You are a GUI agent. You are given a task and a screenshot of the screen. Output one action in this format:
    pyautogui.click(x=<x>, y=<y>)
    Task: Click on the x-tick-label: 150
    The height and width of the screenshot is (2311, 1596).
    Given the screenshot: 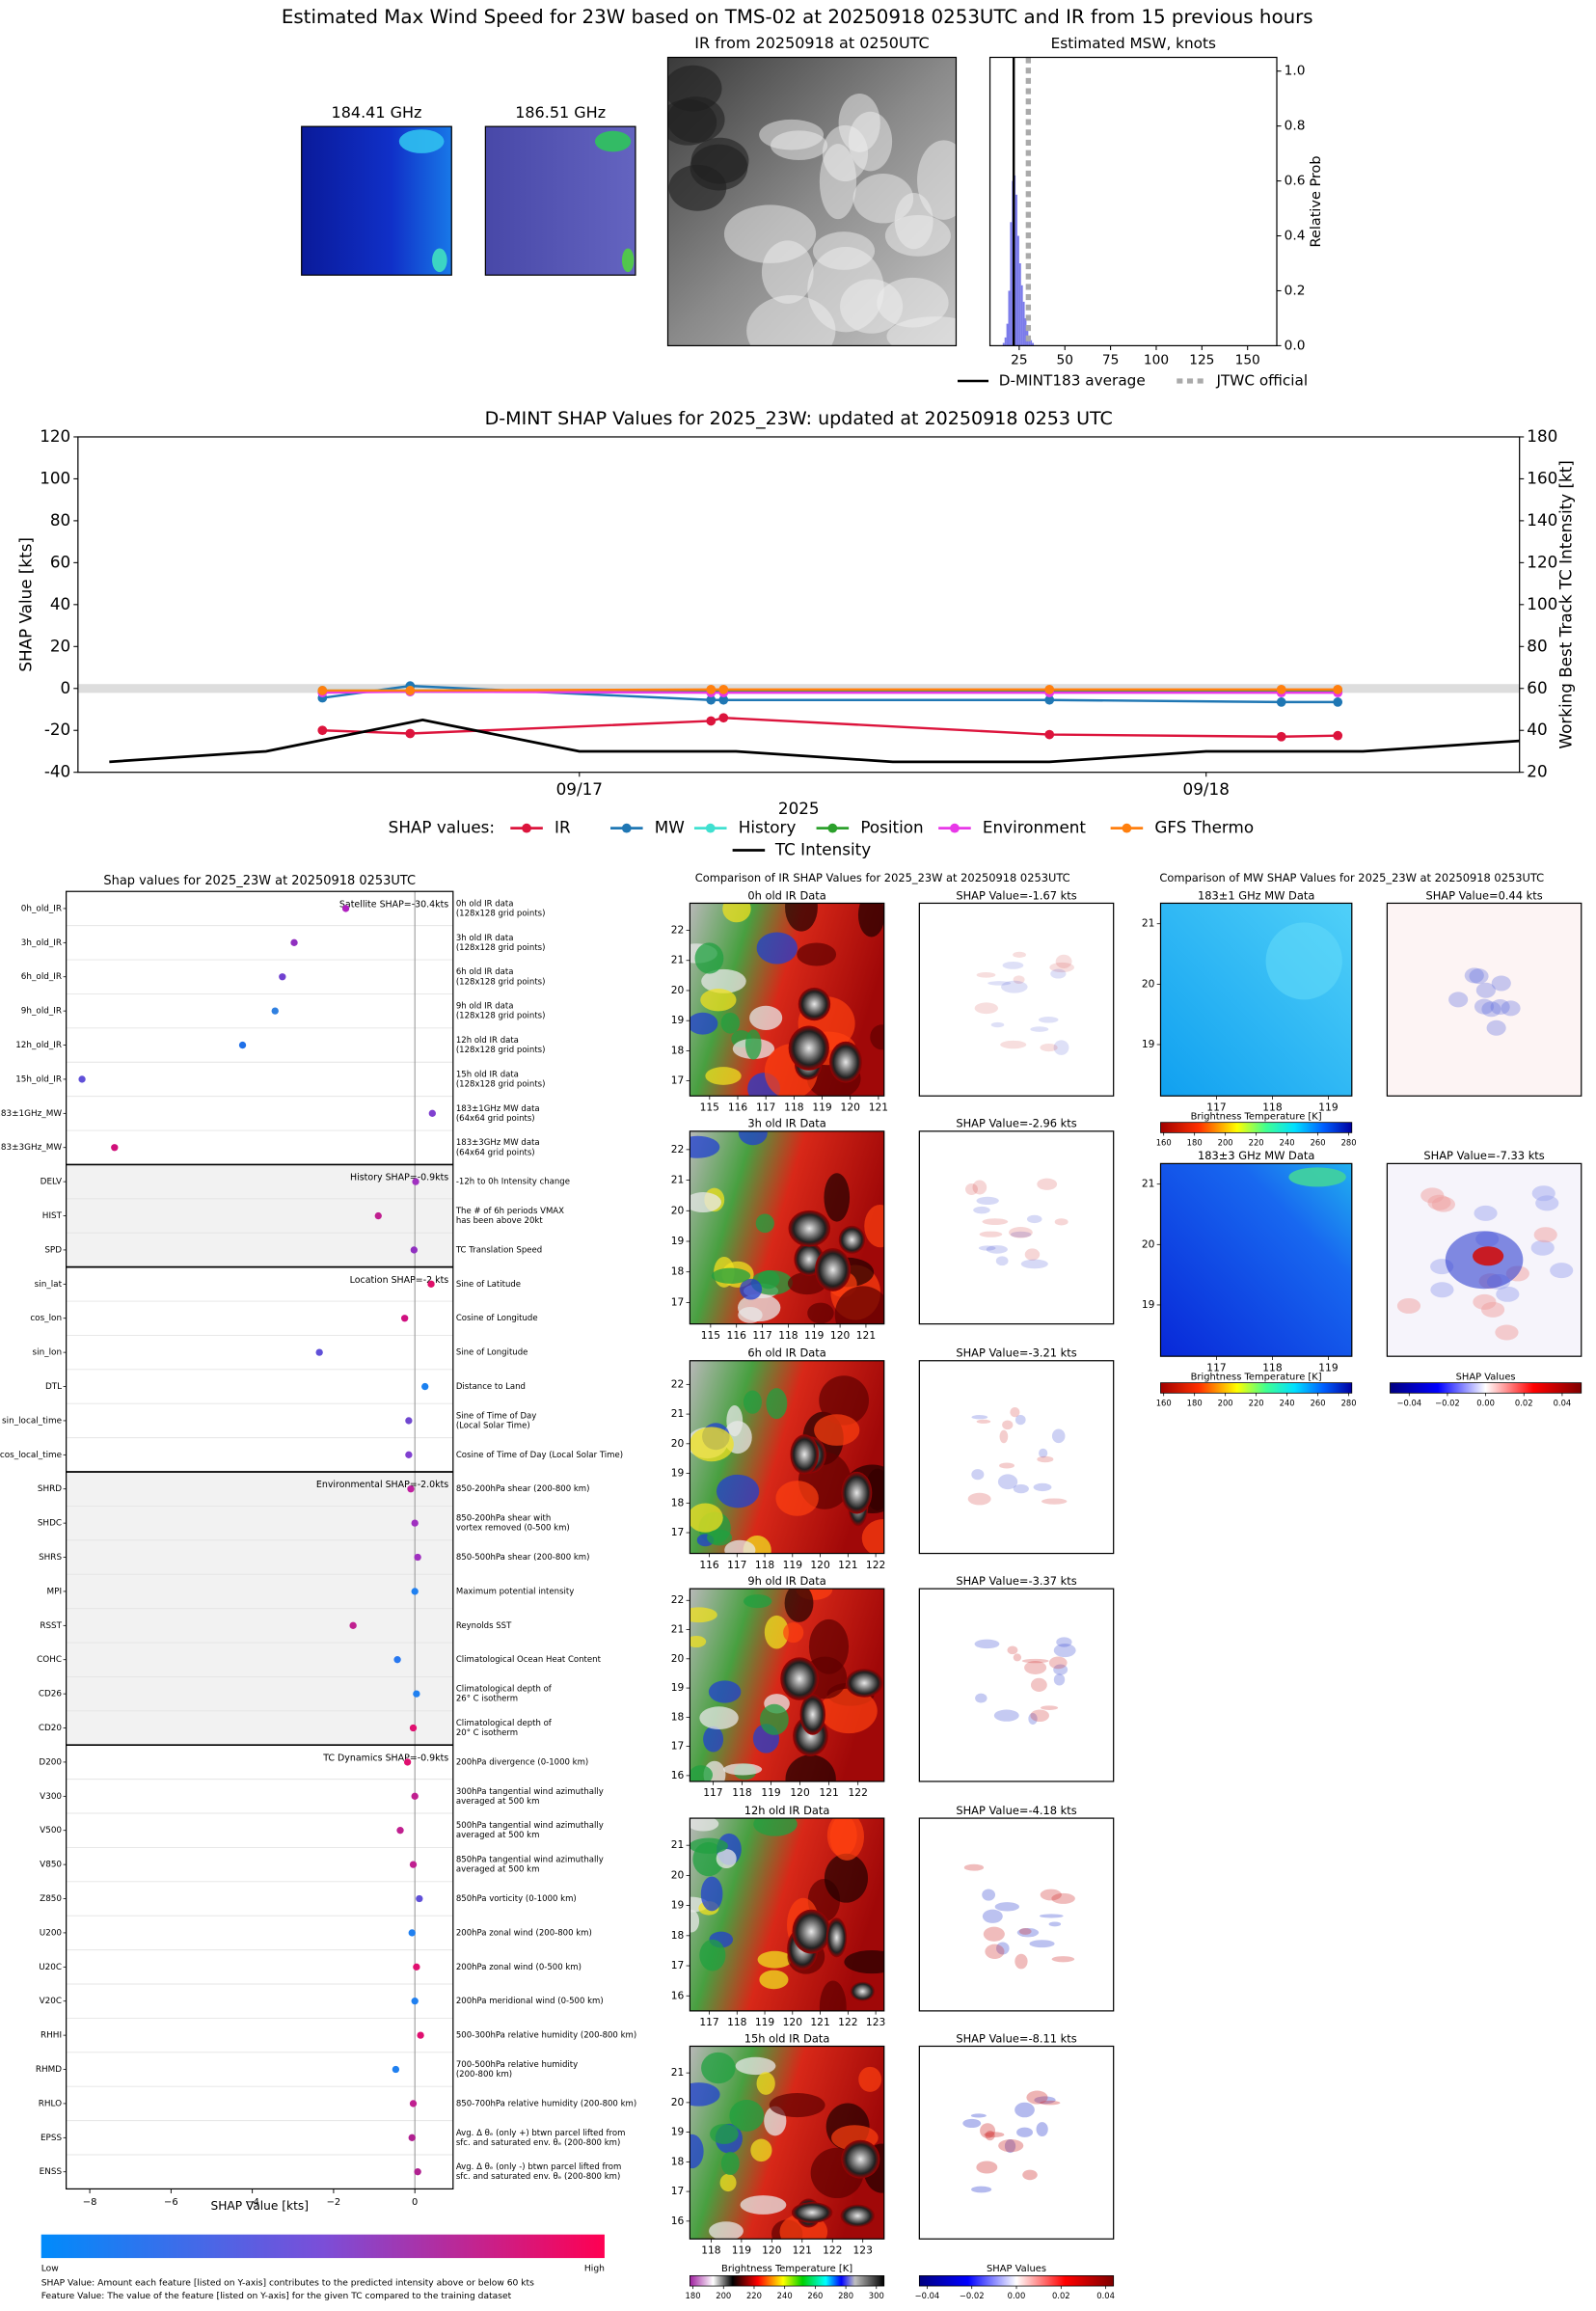 What is the action you would take?
    pyautogui.click(x=1248, y=360)
    